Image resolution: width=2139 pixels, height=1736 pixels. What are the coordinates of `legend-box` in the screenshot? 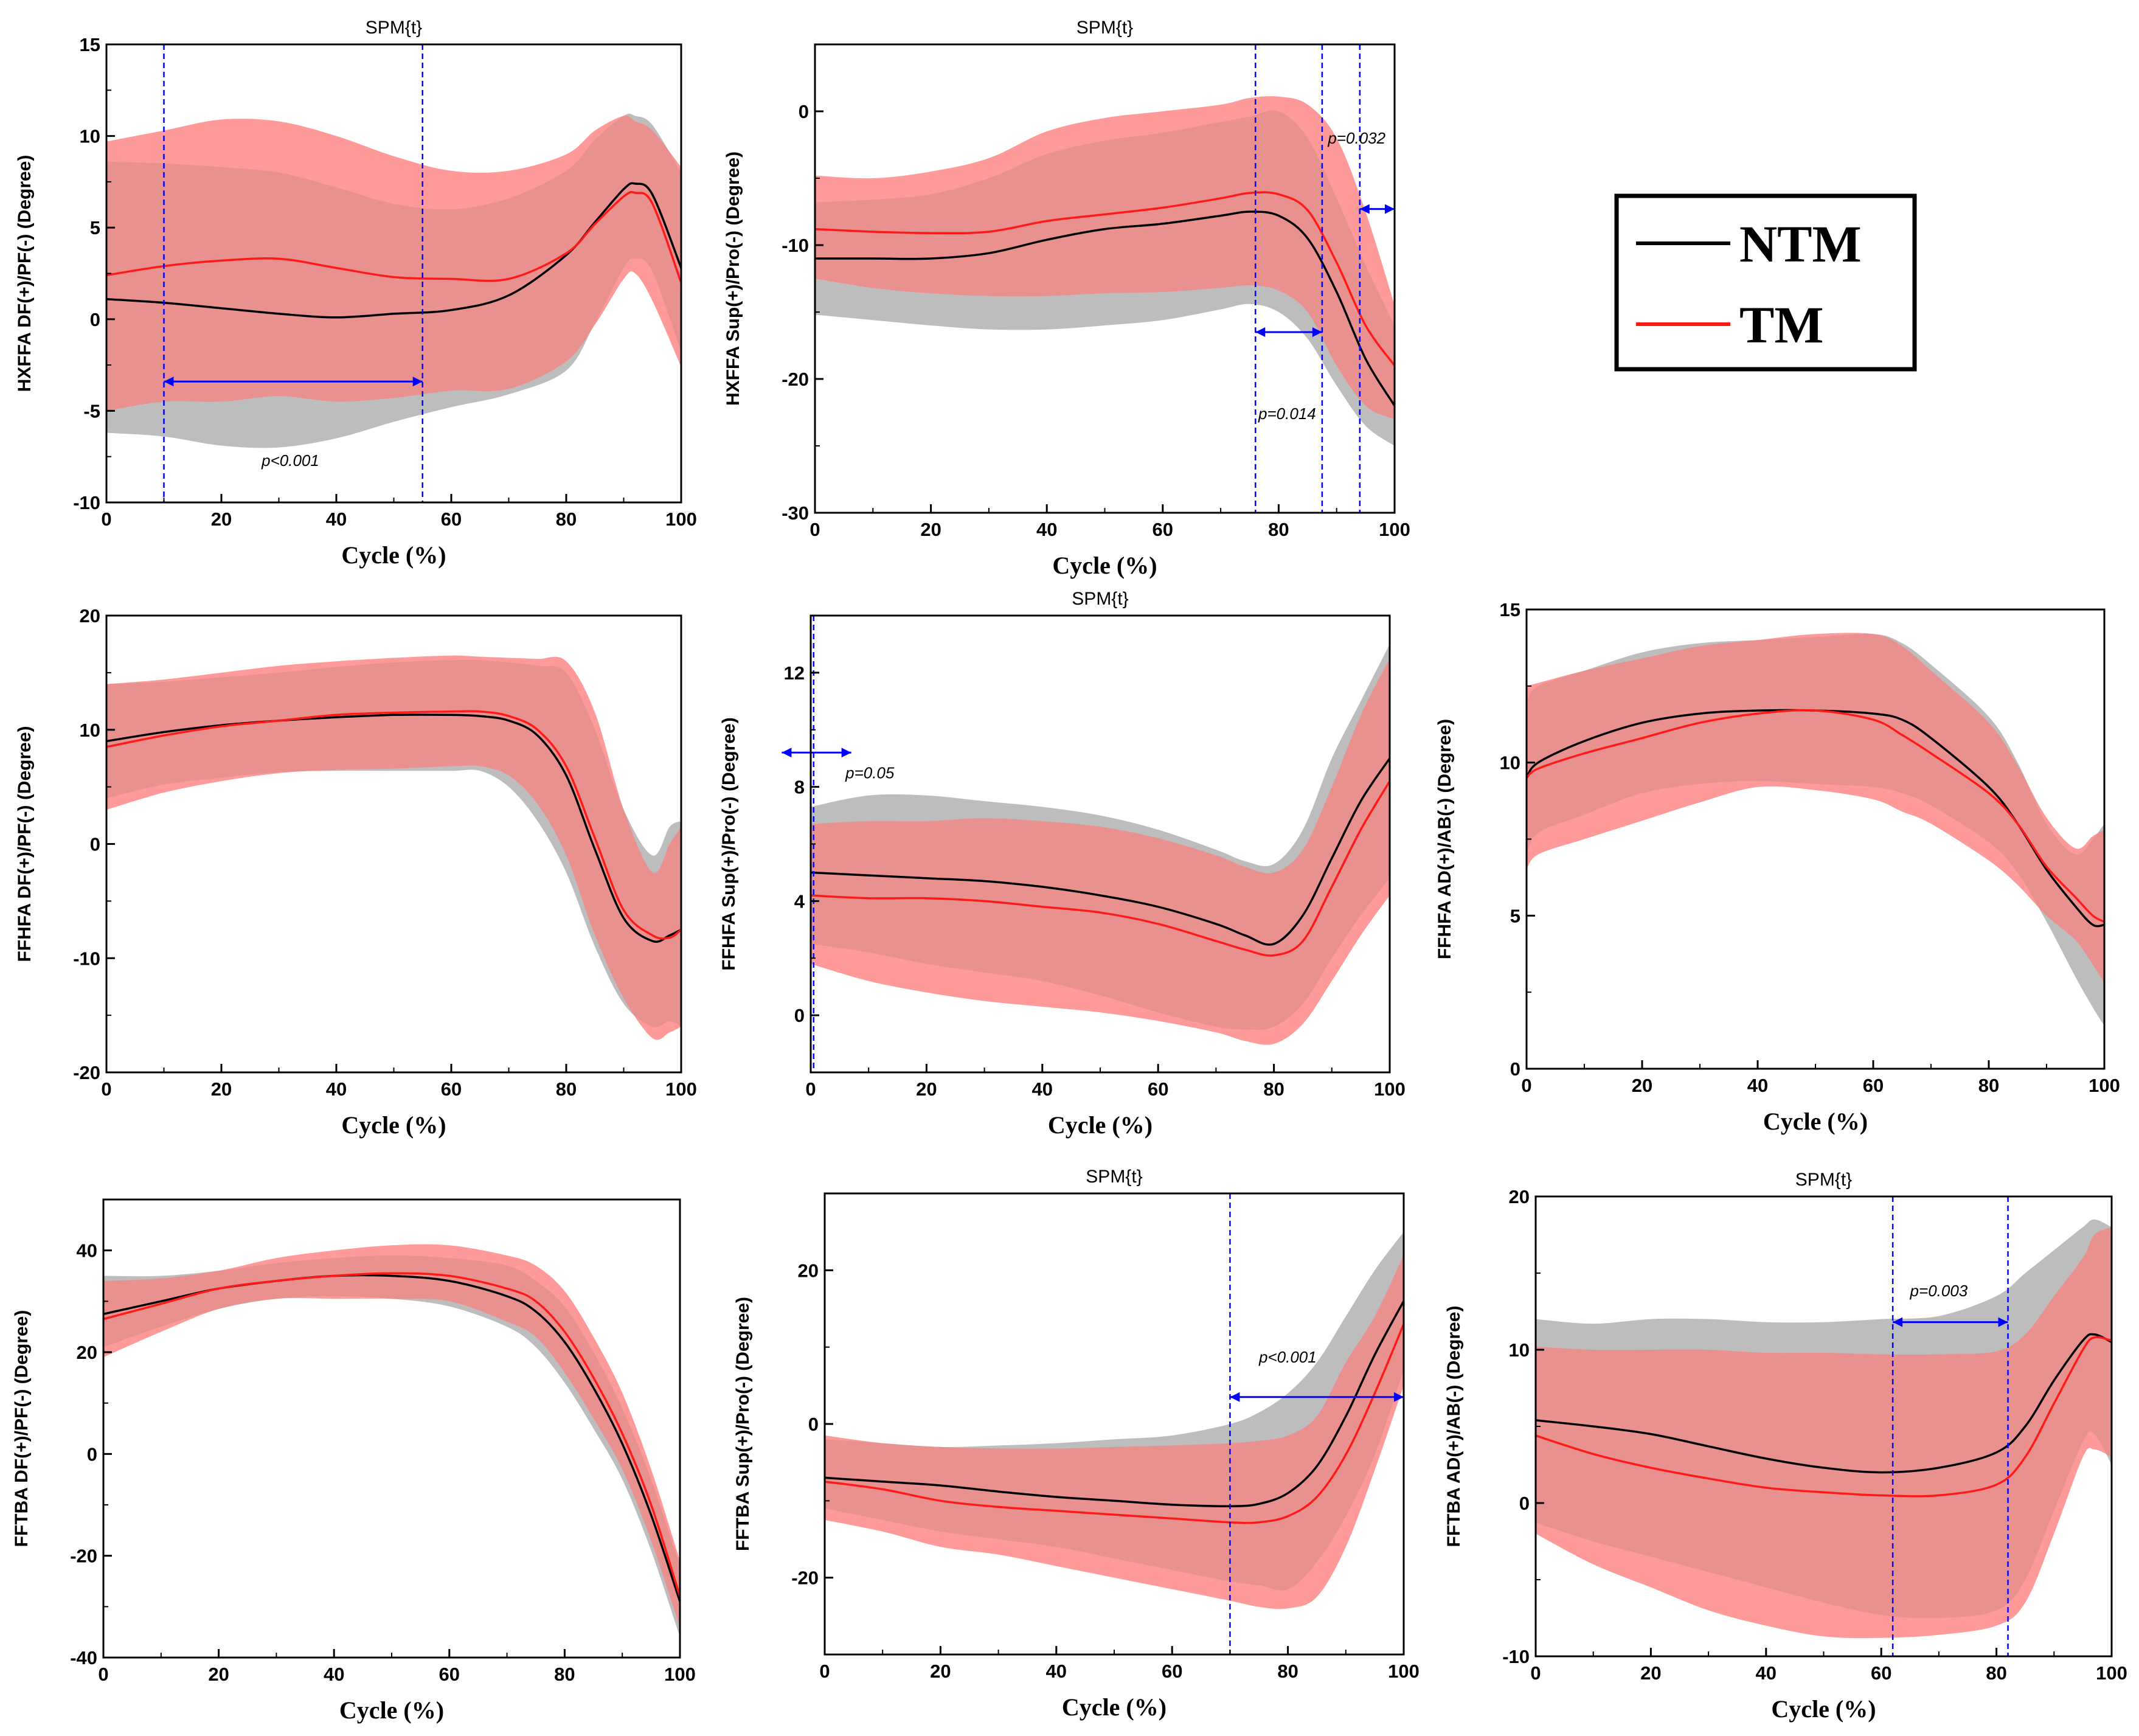 It's located at (1765, 282).